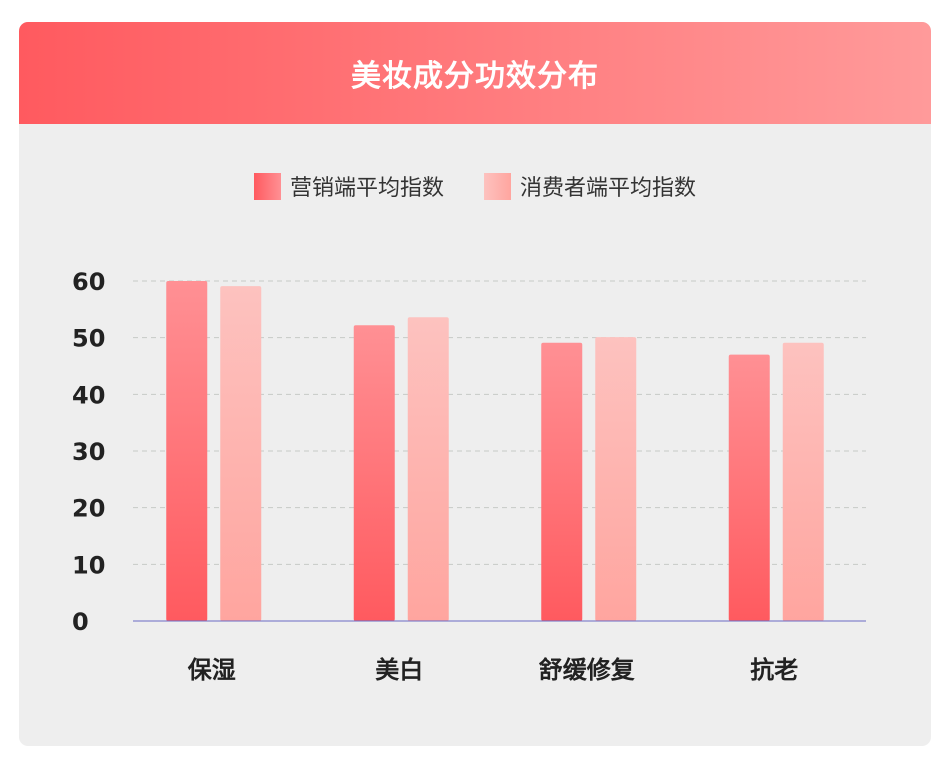 This screenshot has width=950, height=777. I want to click on legend-item-marketing: 营销端平均指数, so click(348, 186).